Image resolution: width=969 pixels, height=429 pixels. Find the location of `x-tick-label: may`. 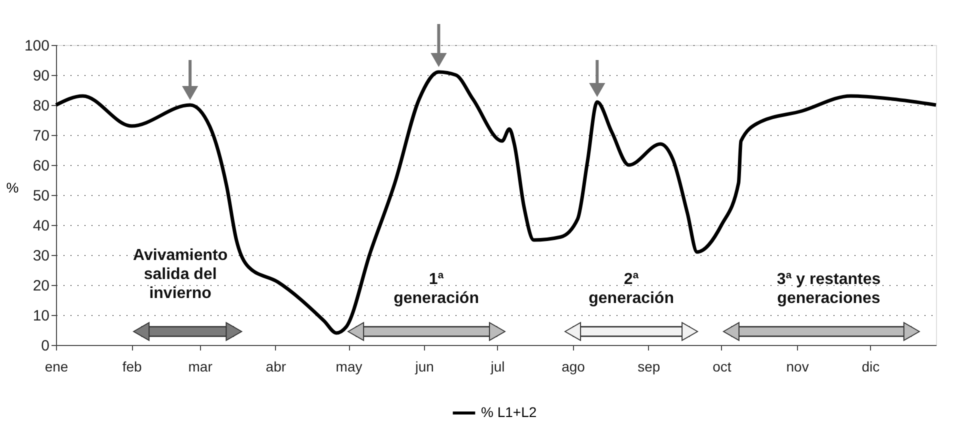

x-tick-label: may is located at coordinates (349, 366).